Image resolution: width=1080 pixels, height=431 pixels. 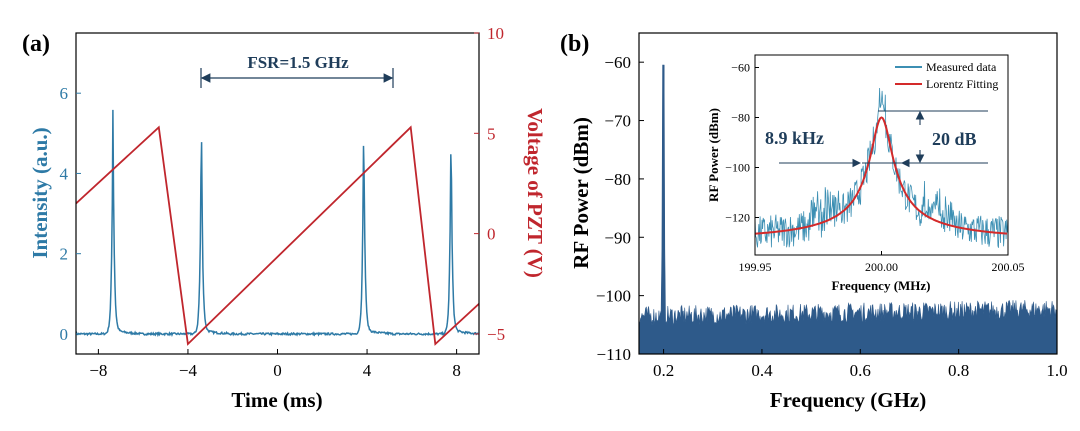 What do you see at coordinates (740, 68) in the screenshot?
I see `inset-ytick-label: −60` at bounding box center [740, 68].